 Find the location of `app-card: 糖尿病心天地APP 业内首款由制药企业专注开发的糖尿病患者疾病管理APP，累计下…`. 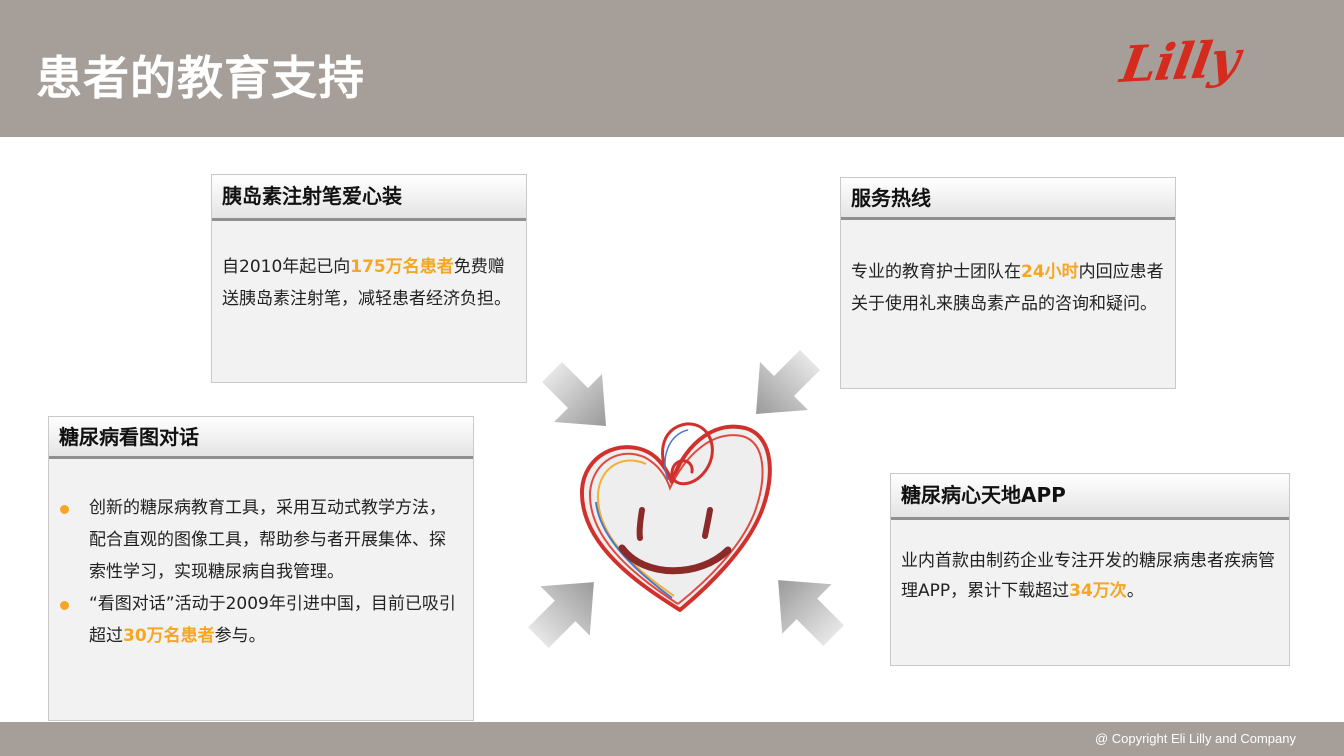

app-card: 糖尿病心天地APP 业内首款由制药企业专注开发的糖尿病患者疾病管理APP，累计下… is located at coordinates (1090, 569).